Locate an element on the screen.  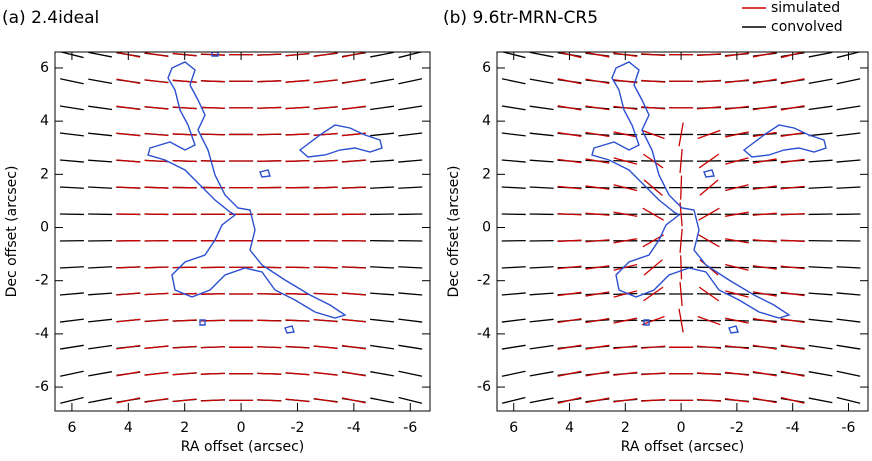
x-tick-label: 6 is located at coordinates (513, 428).